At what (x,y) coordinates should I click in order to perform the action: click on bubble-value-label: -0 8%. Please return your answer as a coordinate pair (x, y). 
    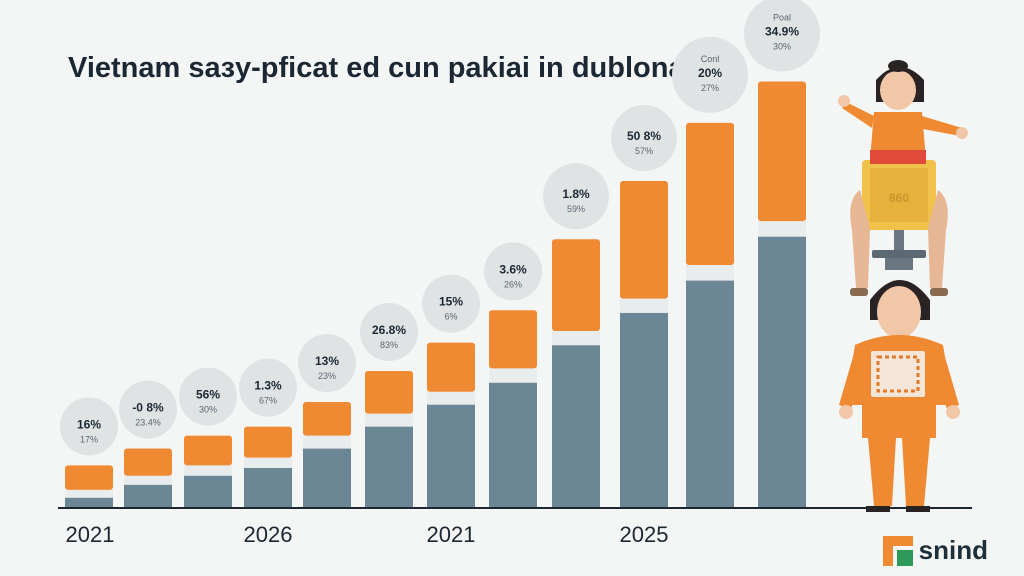
    Looking at the image, I should click on (148, 408).